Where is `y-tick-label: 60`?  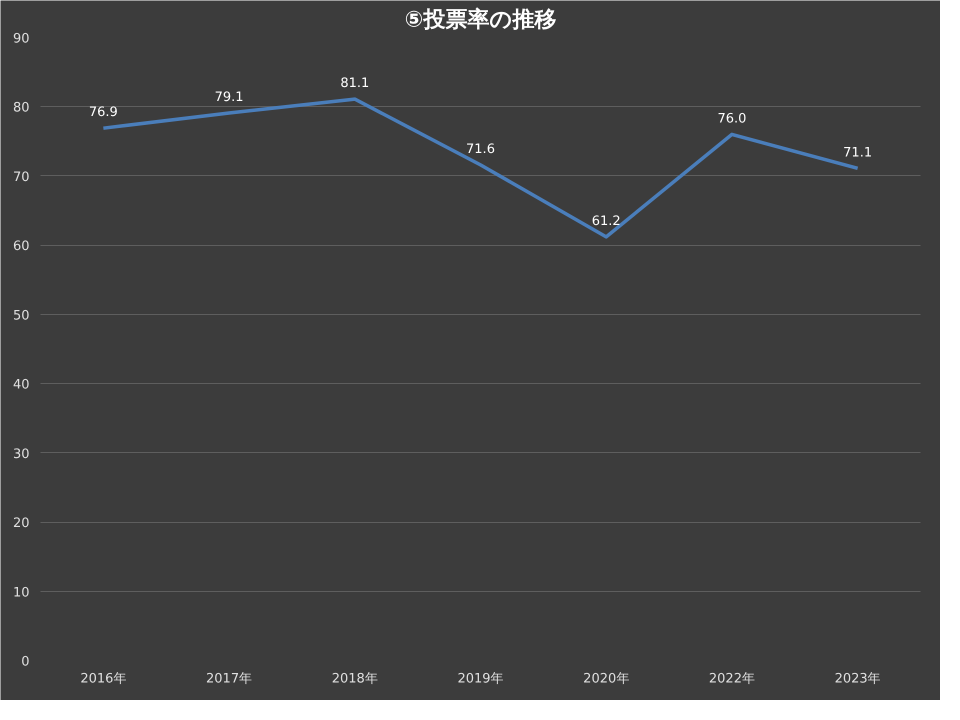
y-tick-label: 60 is located at coordinates (21, 246).